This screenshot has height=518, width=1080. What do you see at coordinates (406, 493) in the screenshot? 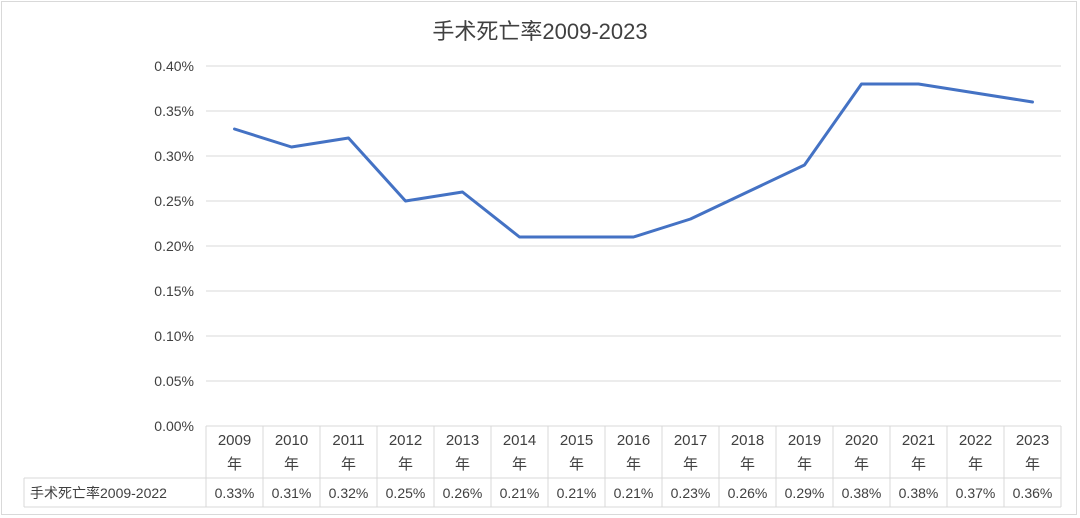
I see `data-label: 0.25%` at bounding box center [406, 493].